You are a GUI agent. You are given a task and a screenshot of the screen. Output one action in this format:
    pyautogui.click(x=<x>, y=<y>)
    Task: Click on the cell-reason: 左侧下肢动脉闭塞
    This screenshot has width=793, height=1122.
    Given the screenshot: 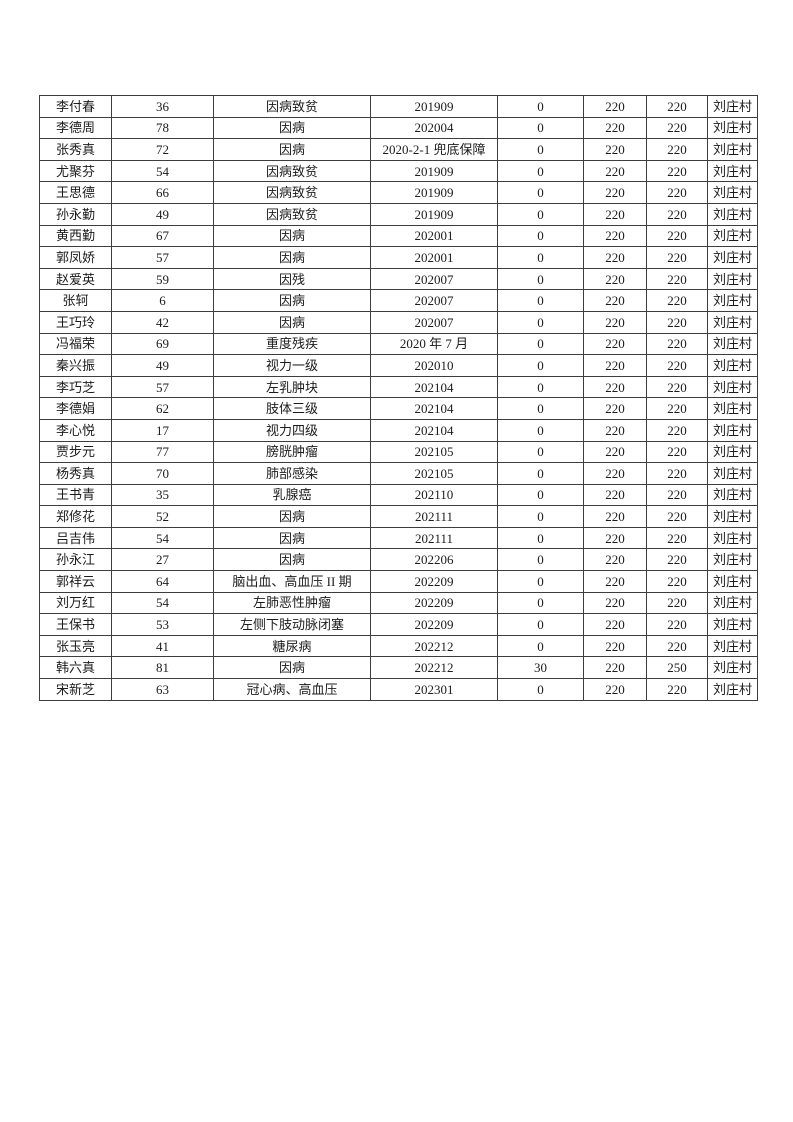 What is the action you would take?
    pyautogui.click(x=292, y=624)
    